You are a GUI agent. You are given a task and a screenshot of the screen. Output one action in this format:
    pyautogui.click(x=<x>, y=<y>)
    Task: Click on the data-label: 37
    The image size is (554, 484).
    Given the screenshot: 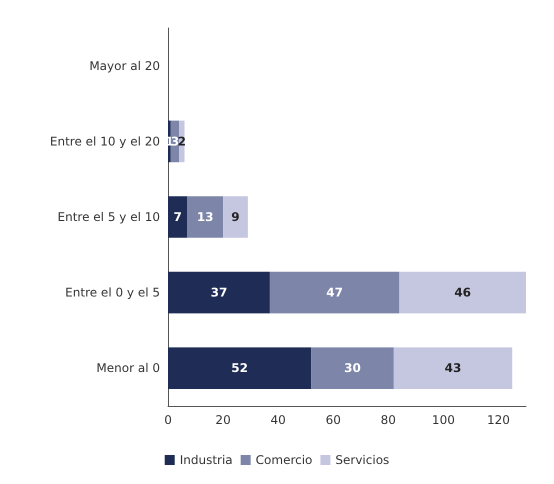 What is the action you would take?
    pyautogui.click(x=219, y=293)
    